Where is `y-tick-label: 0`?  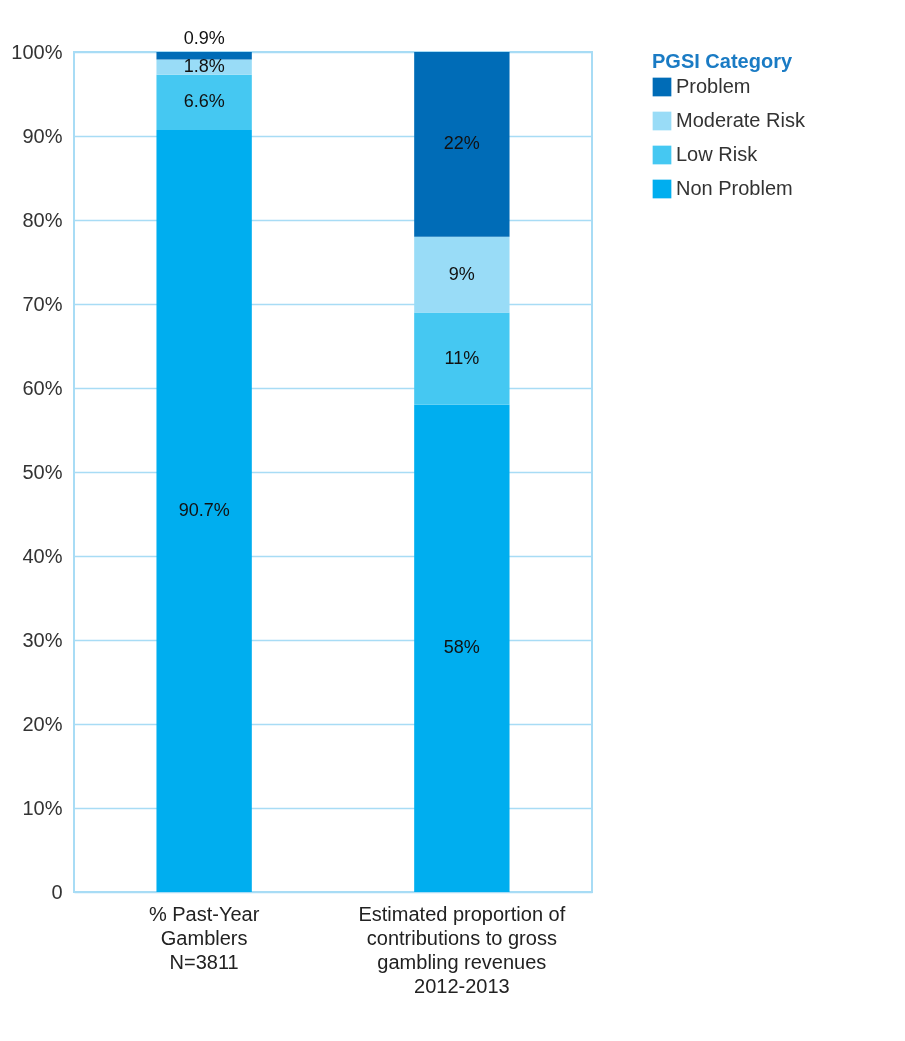 y-tick-label: 0 is located at coordinates (57, 891).